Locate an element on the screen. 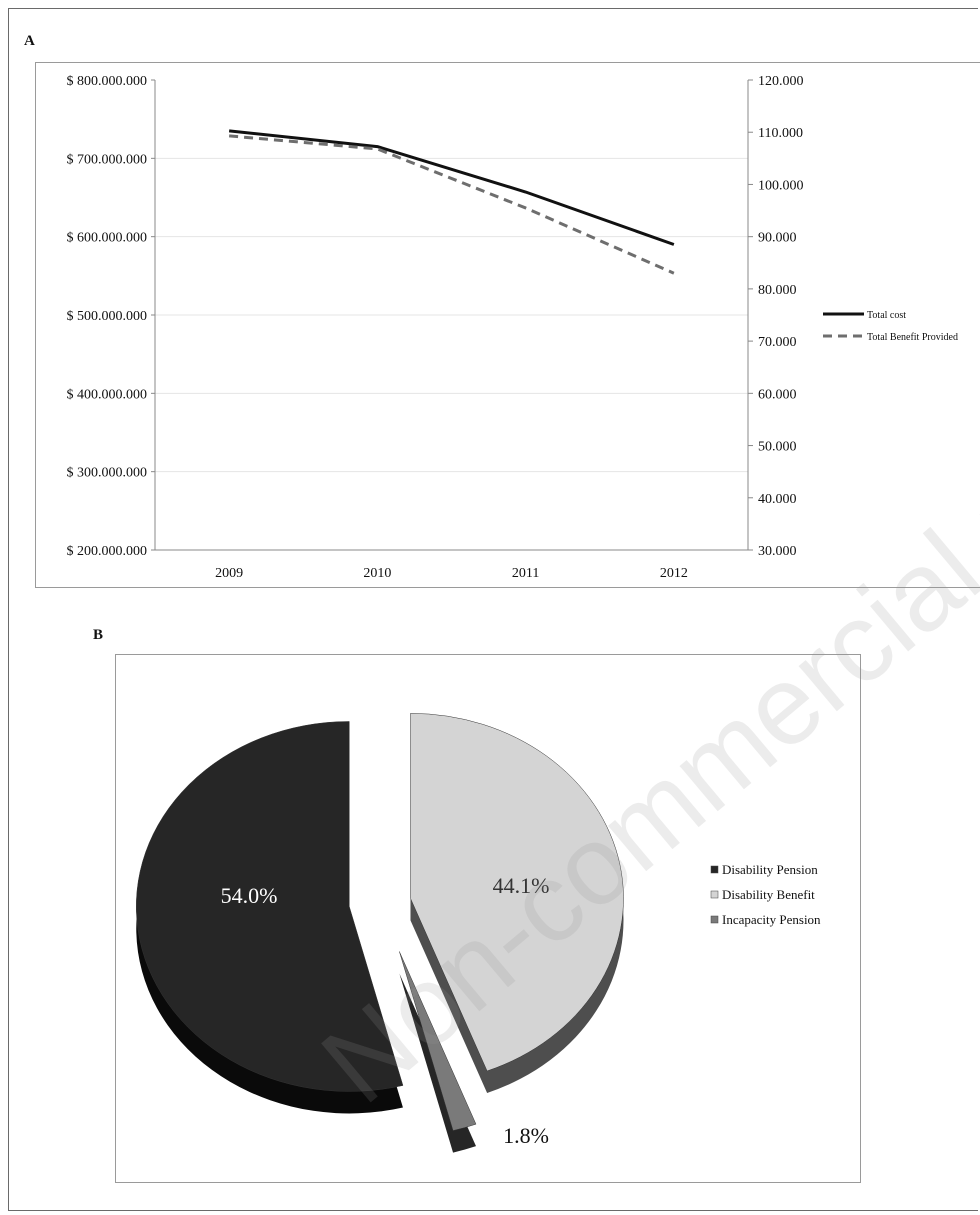  y-right-tick-label: 70.000 is located at coordinates (777, 342).